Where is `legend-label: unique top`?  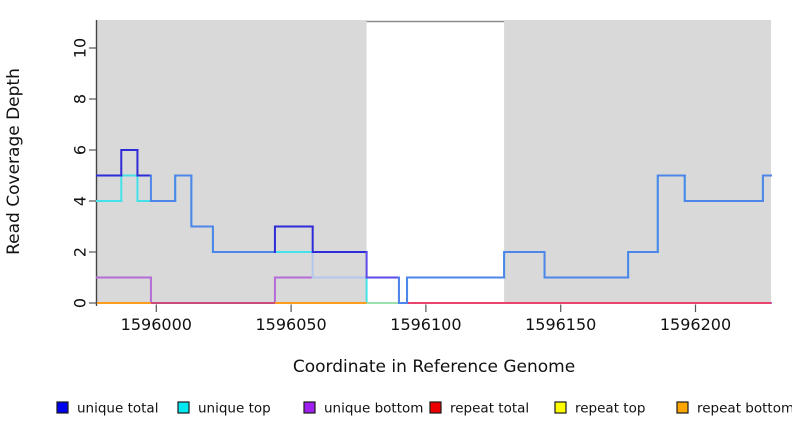 legend-label: unique top is located at coordinates (234, 409).